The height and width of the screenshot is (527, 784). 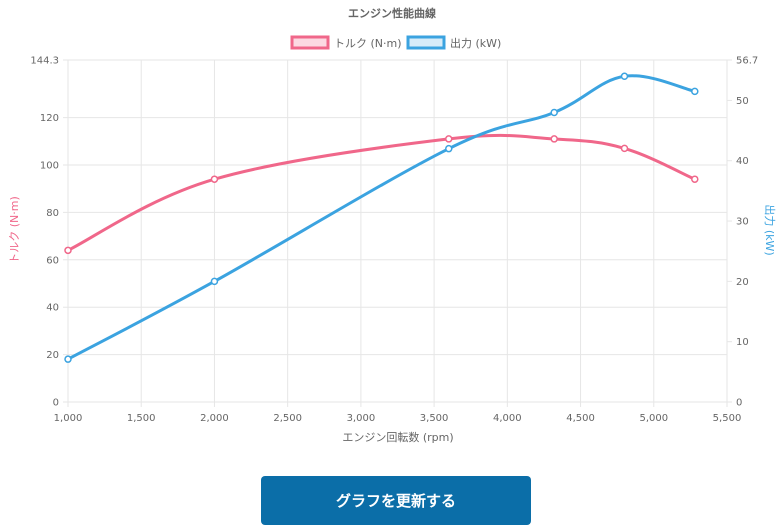 I want to click on left-tick-label: 100, so click(x=49, y=165).